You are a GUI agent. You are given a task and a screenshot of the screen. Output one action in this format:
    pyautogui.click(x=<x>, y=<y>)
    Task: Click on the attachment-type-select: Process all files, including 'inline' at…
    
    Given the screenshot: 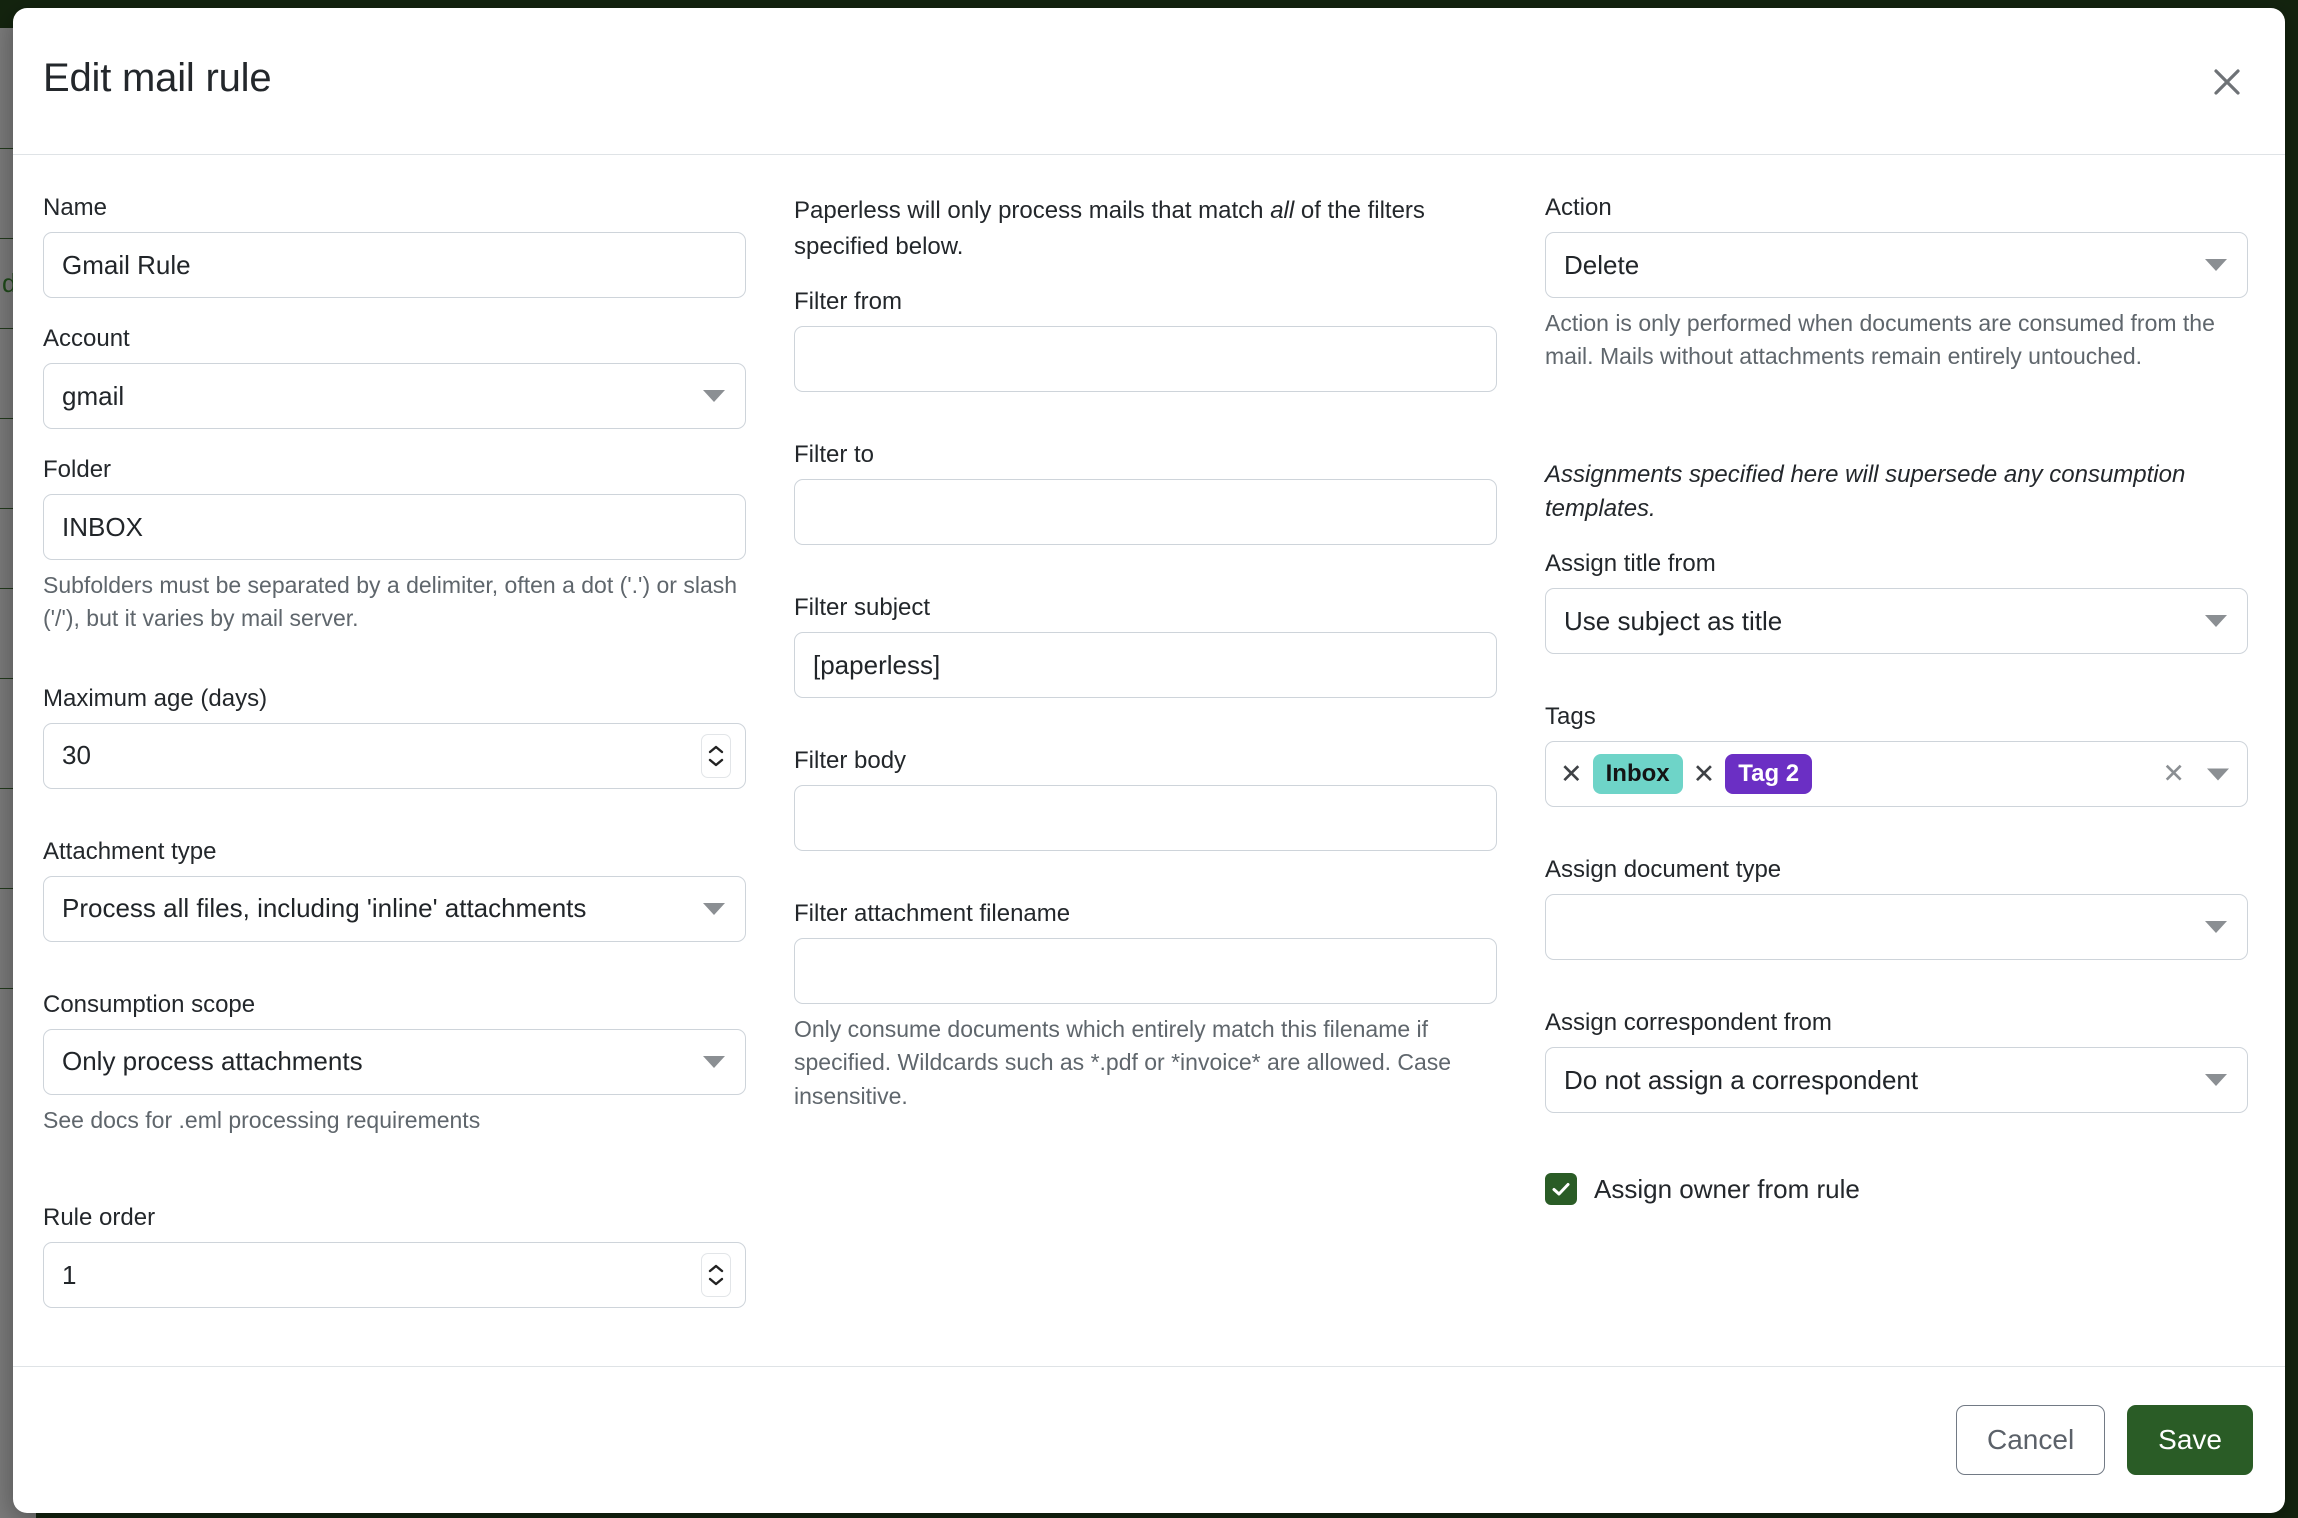 What is the action you would take?
    pyautogui.click(x=394, y=908)
    